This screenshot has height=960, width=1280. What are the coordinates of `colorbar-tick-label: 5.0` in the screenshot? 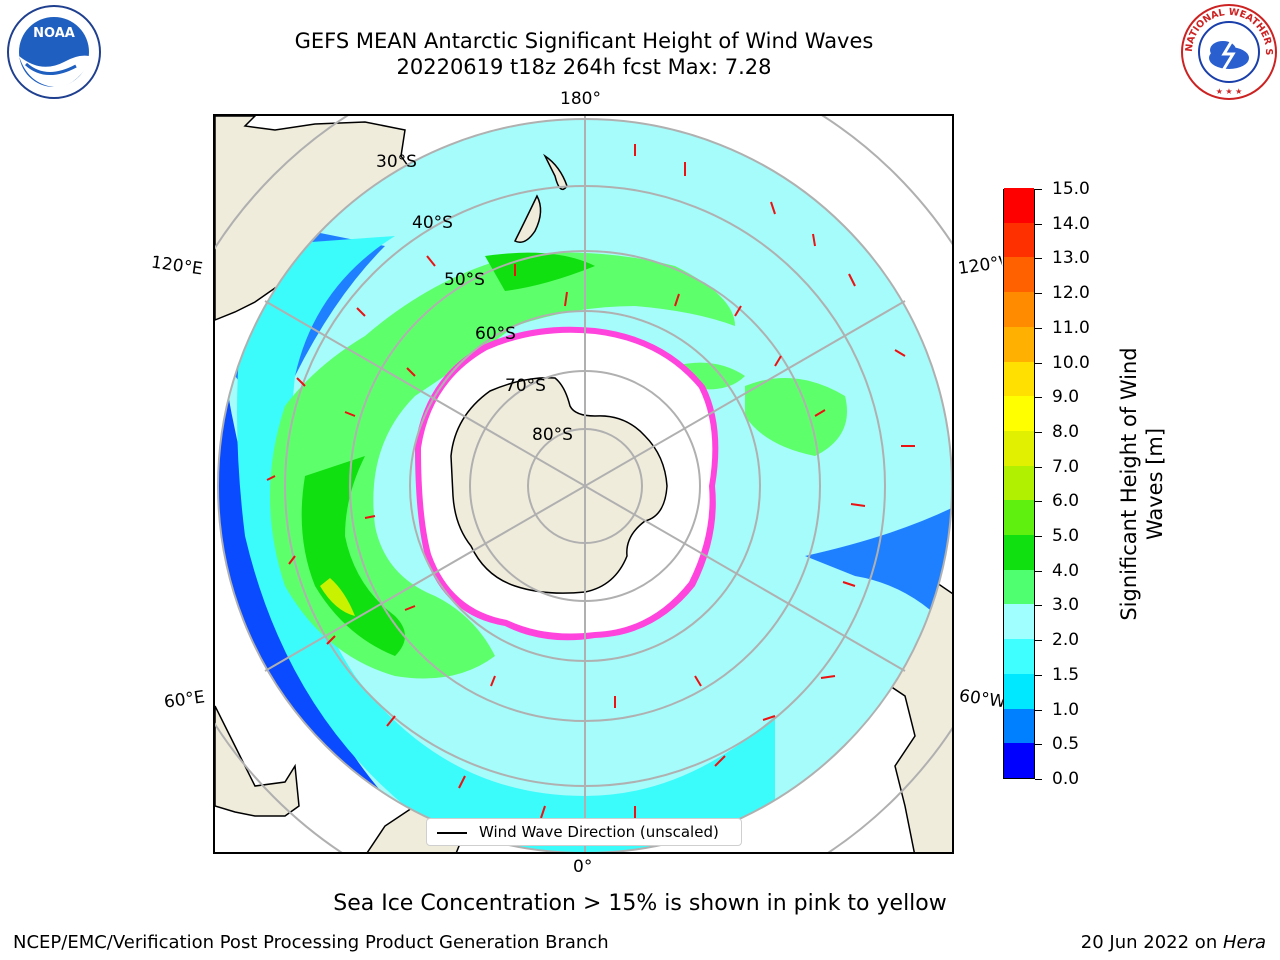 It's located at (1066, 536).